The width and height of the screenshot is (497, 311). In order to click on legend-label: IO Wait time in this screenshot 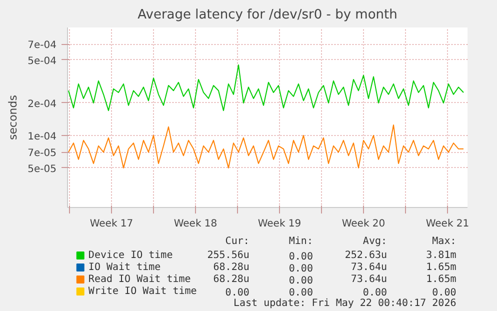, I will do `click(124, 267)`.